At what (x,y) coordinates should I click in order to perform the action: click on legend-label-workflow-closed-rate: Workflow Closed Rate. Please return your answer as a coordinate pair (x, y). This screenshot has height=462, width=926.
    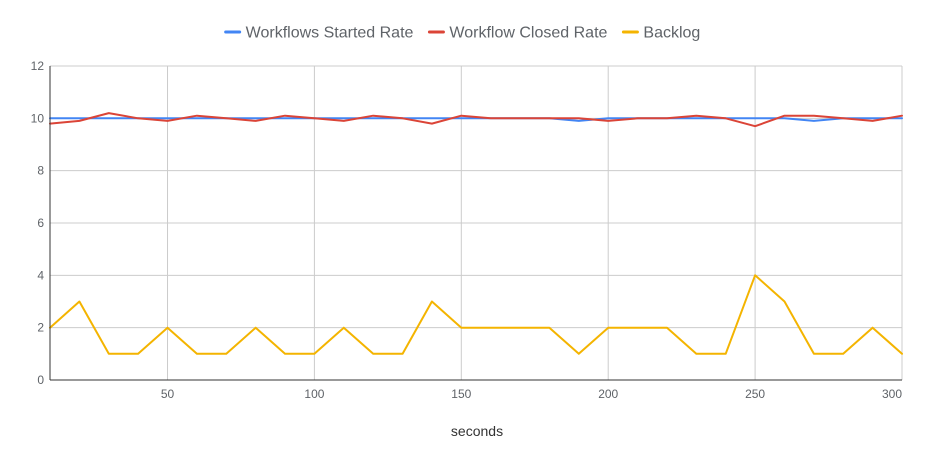
    Looking at the image, I should click on (528, 33).